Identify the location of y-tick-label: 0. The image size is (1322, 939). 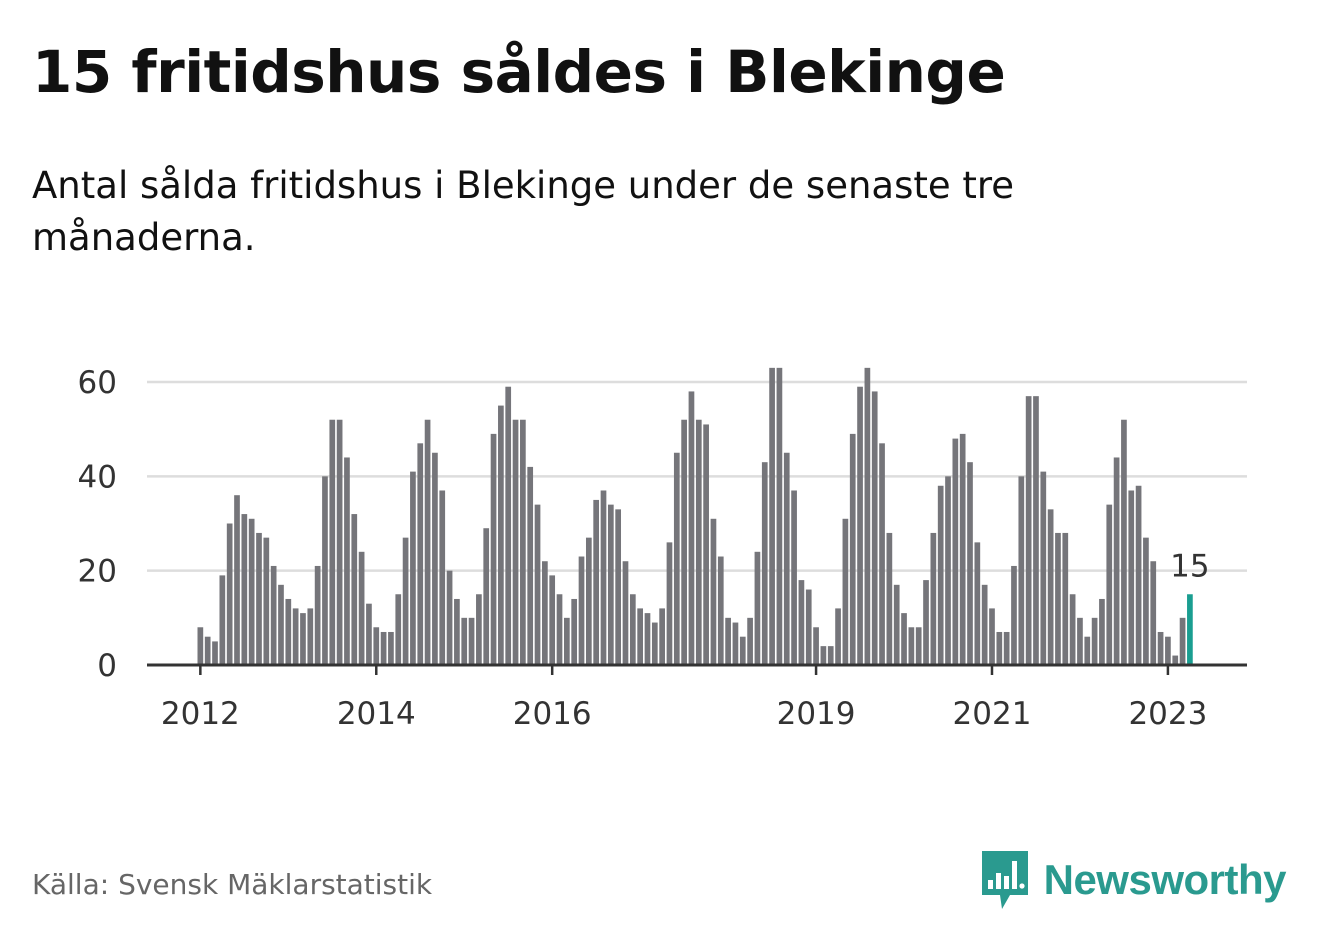
(107, 666).